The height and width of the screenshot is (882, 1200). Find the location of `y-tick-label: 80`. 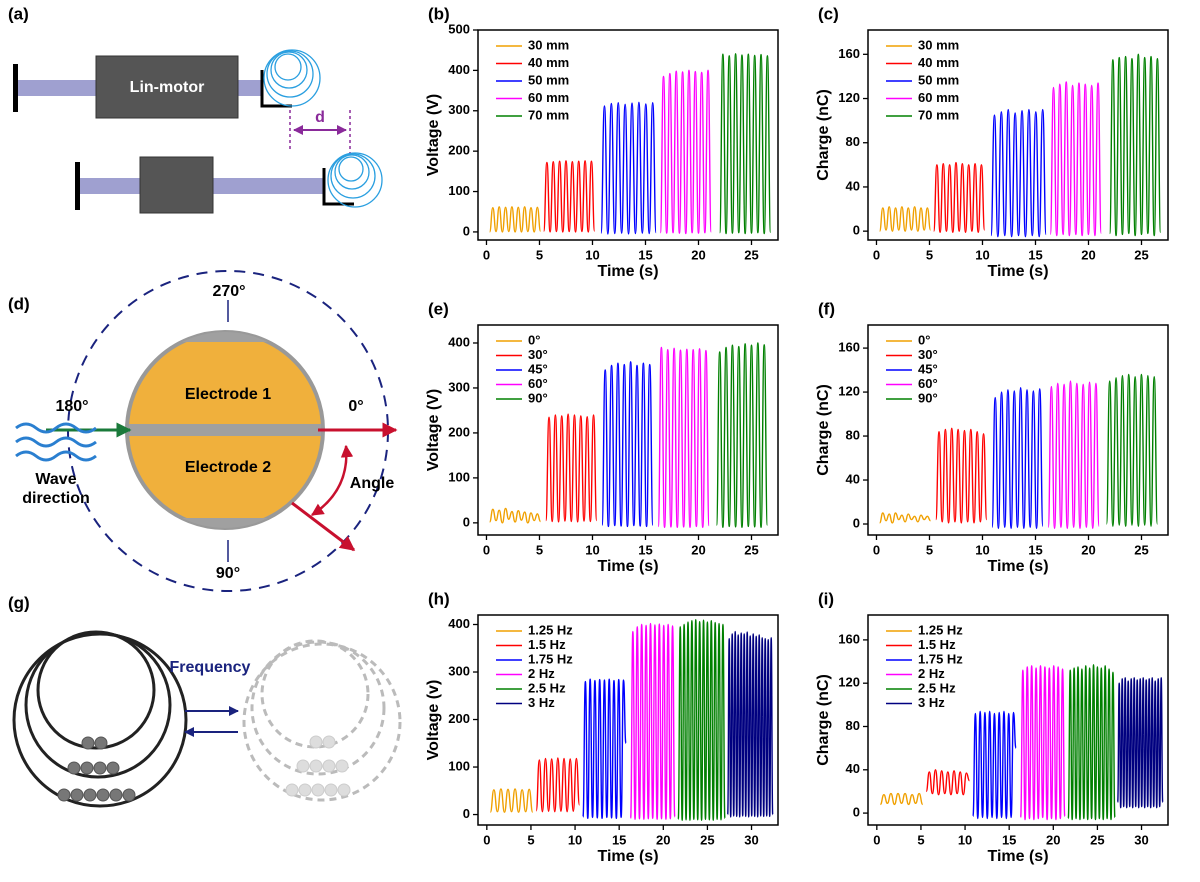

y-tick-label: 80 is located at coordinates (853, 141).